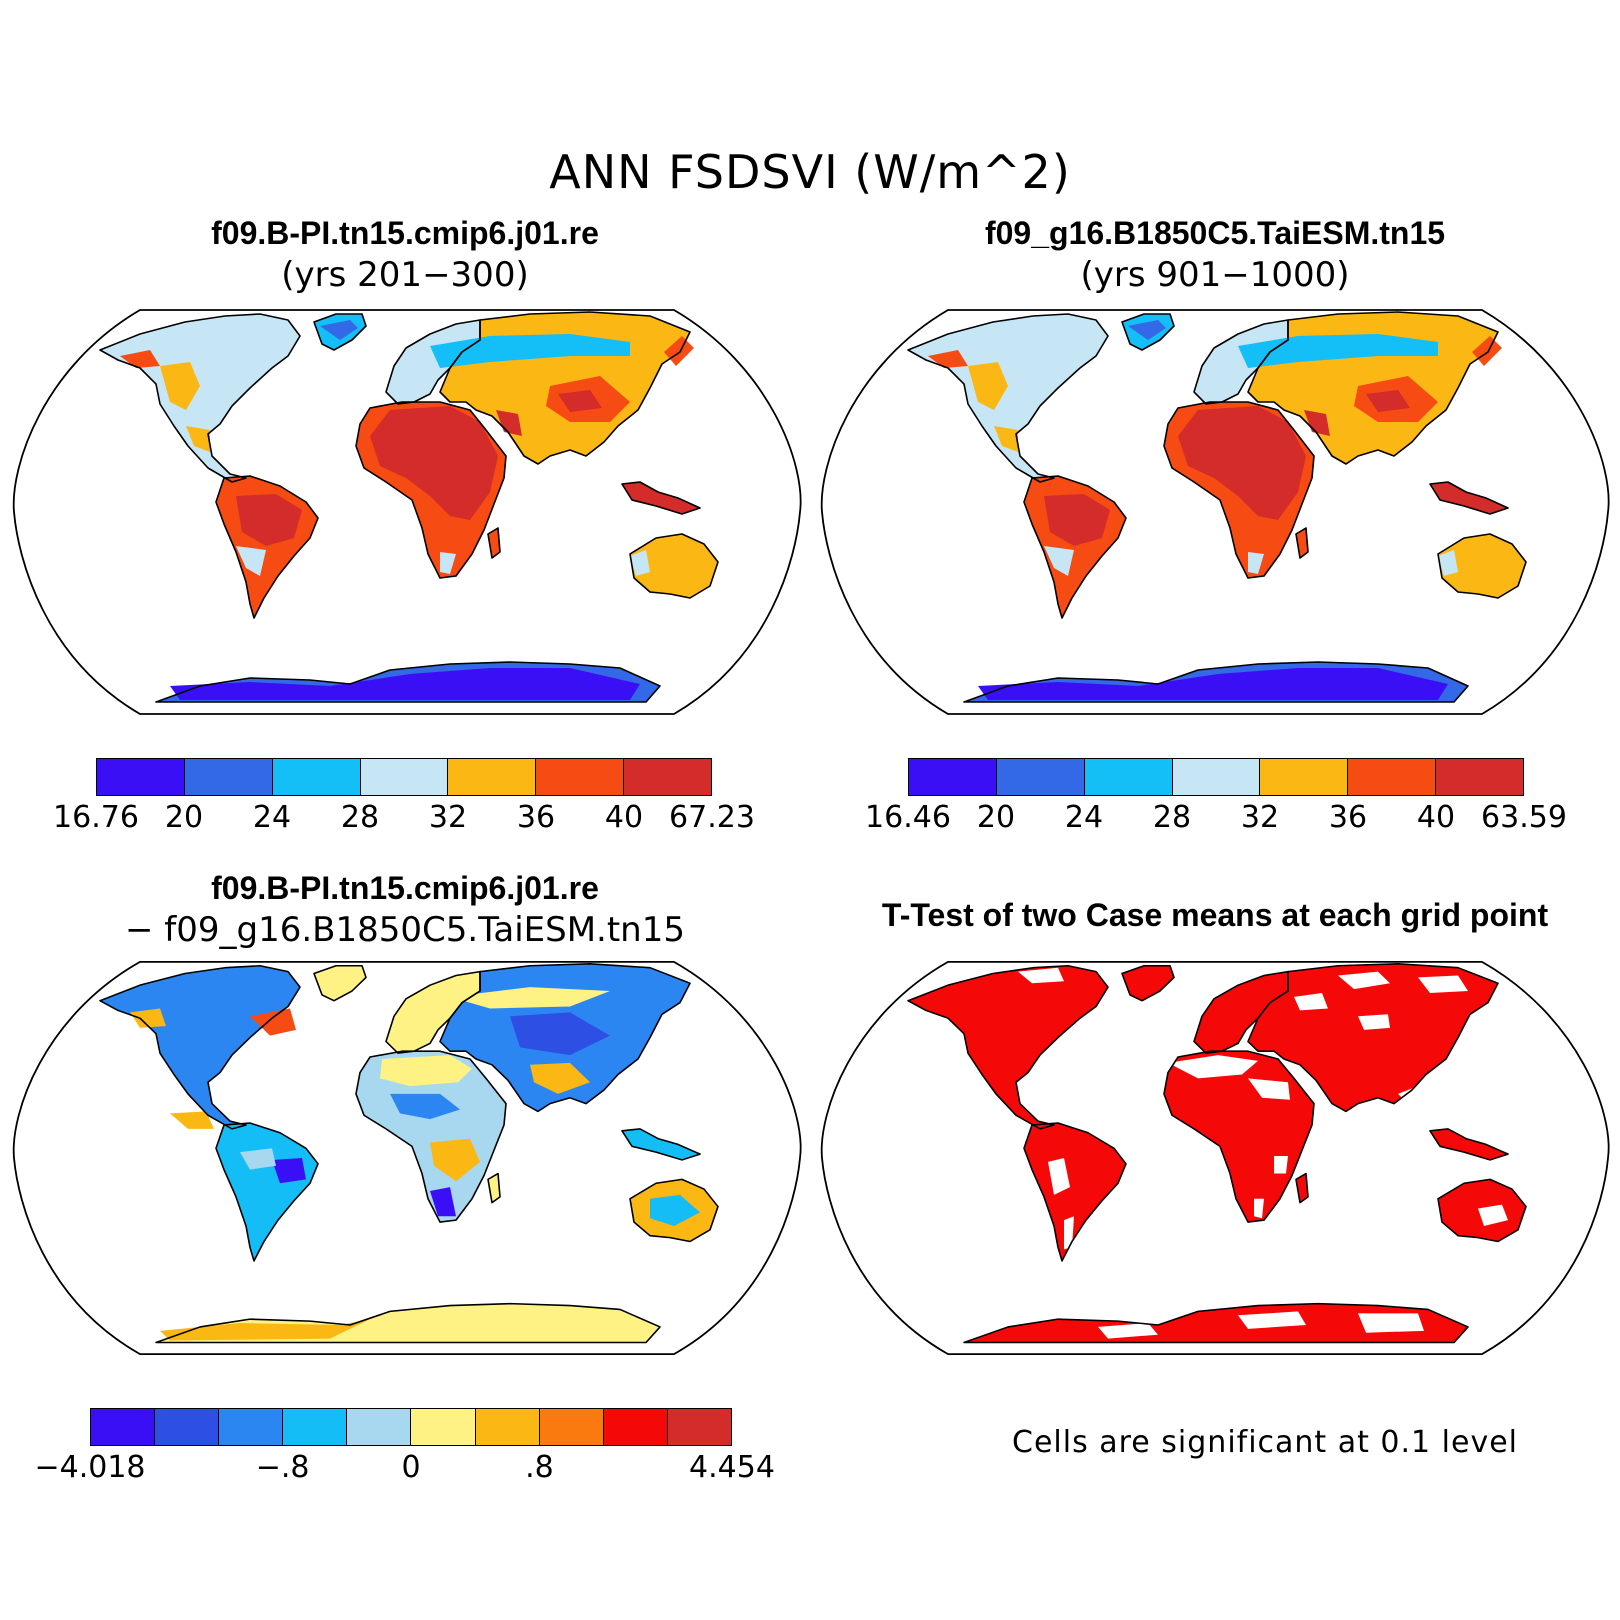 Image resolution: width=1620 pixels, height=1620 pixels. Describe the element at coordinates (732, 1467) in the screenshot. I see `colorbar-tick-label: 4.454` at that location.